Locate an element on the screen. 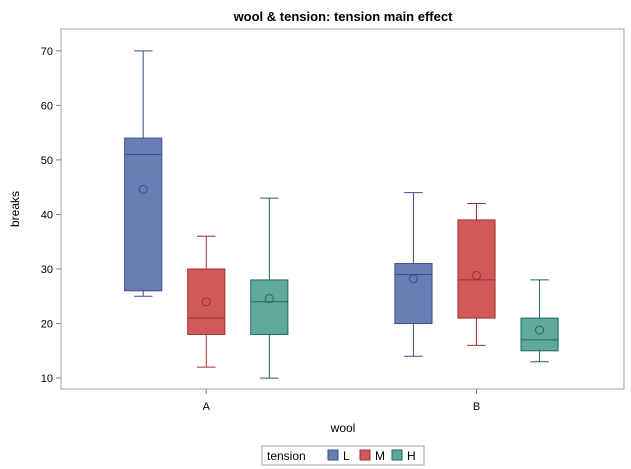 Image resolution: width=631 pixels, height=469 pixels. box-M-B is located at coordinates (476, 274).